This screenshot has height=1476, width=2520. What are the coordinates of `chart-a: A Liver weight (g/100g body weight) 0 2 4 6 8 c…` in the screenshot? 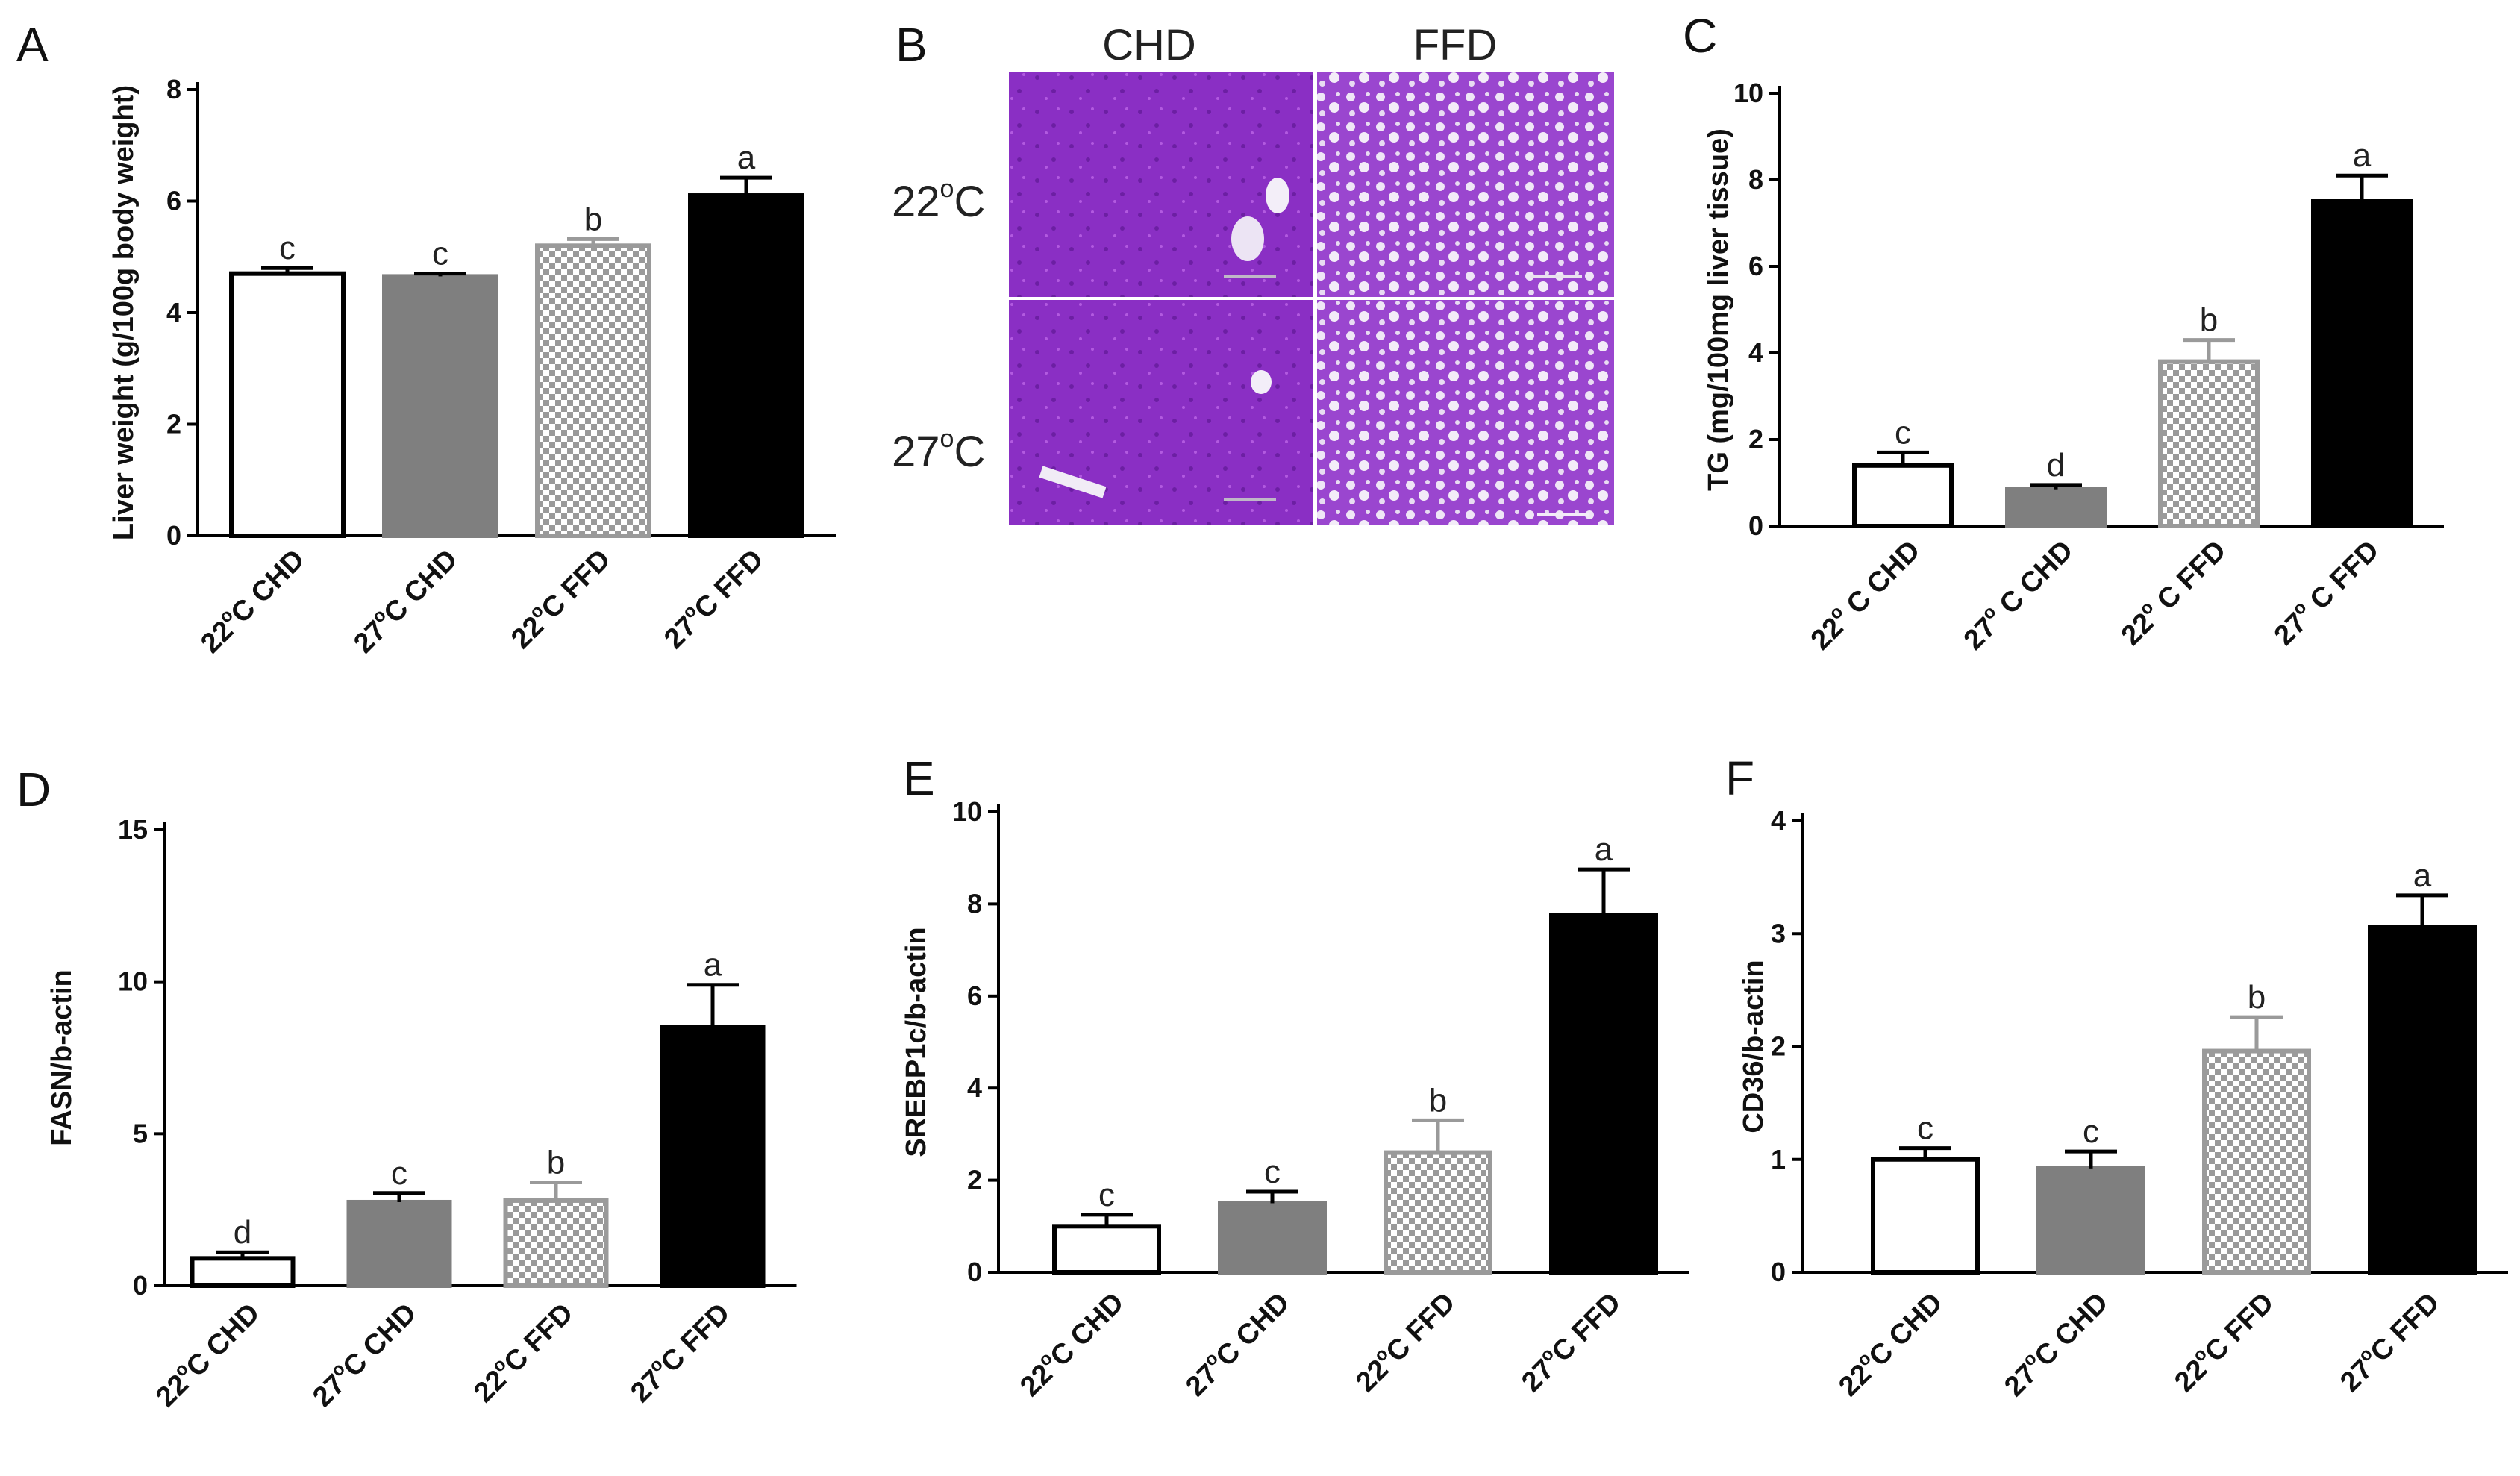 It's located at (426, 339).